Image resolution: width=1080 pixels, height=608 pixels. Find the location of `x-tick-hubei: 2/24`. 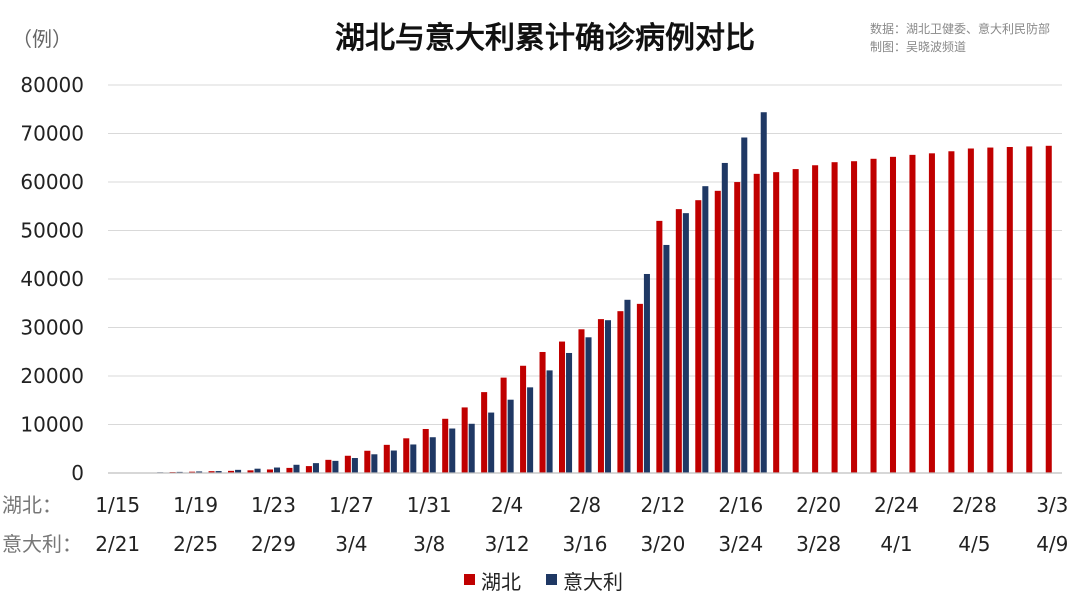

x-tick-hubei: 2/24 is located at coordinates (896, 505).